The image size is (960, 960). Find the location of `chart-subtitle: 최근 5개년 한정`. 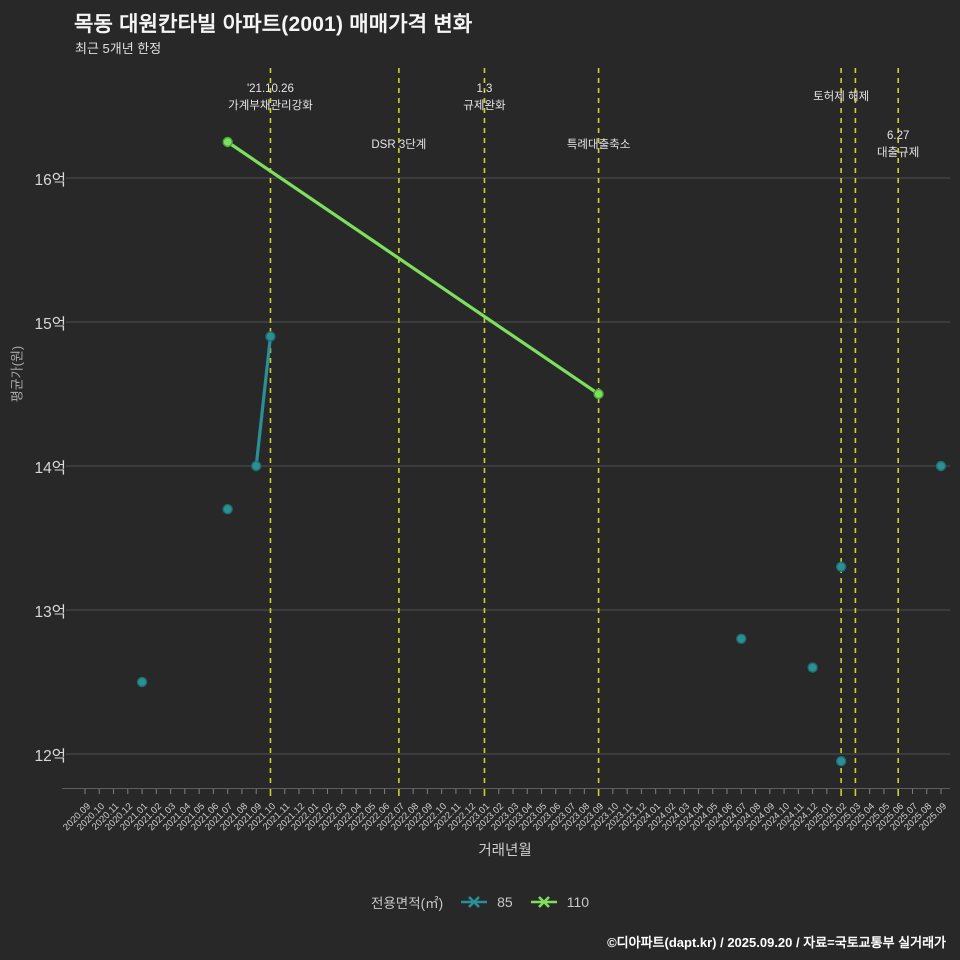

chart-subtitle: 최근 5개년 한정 is located at coordinates (118, 48).